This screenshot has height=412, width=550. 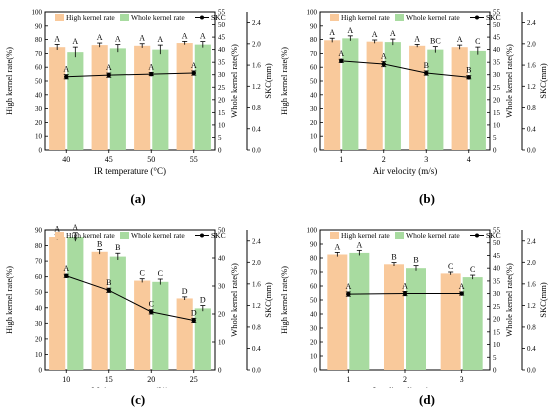 What do you see at coordinates (256, 371) in the screenshot?
I see `outer-tick-label: 0.0` at bounding box center [256, 371].